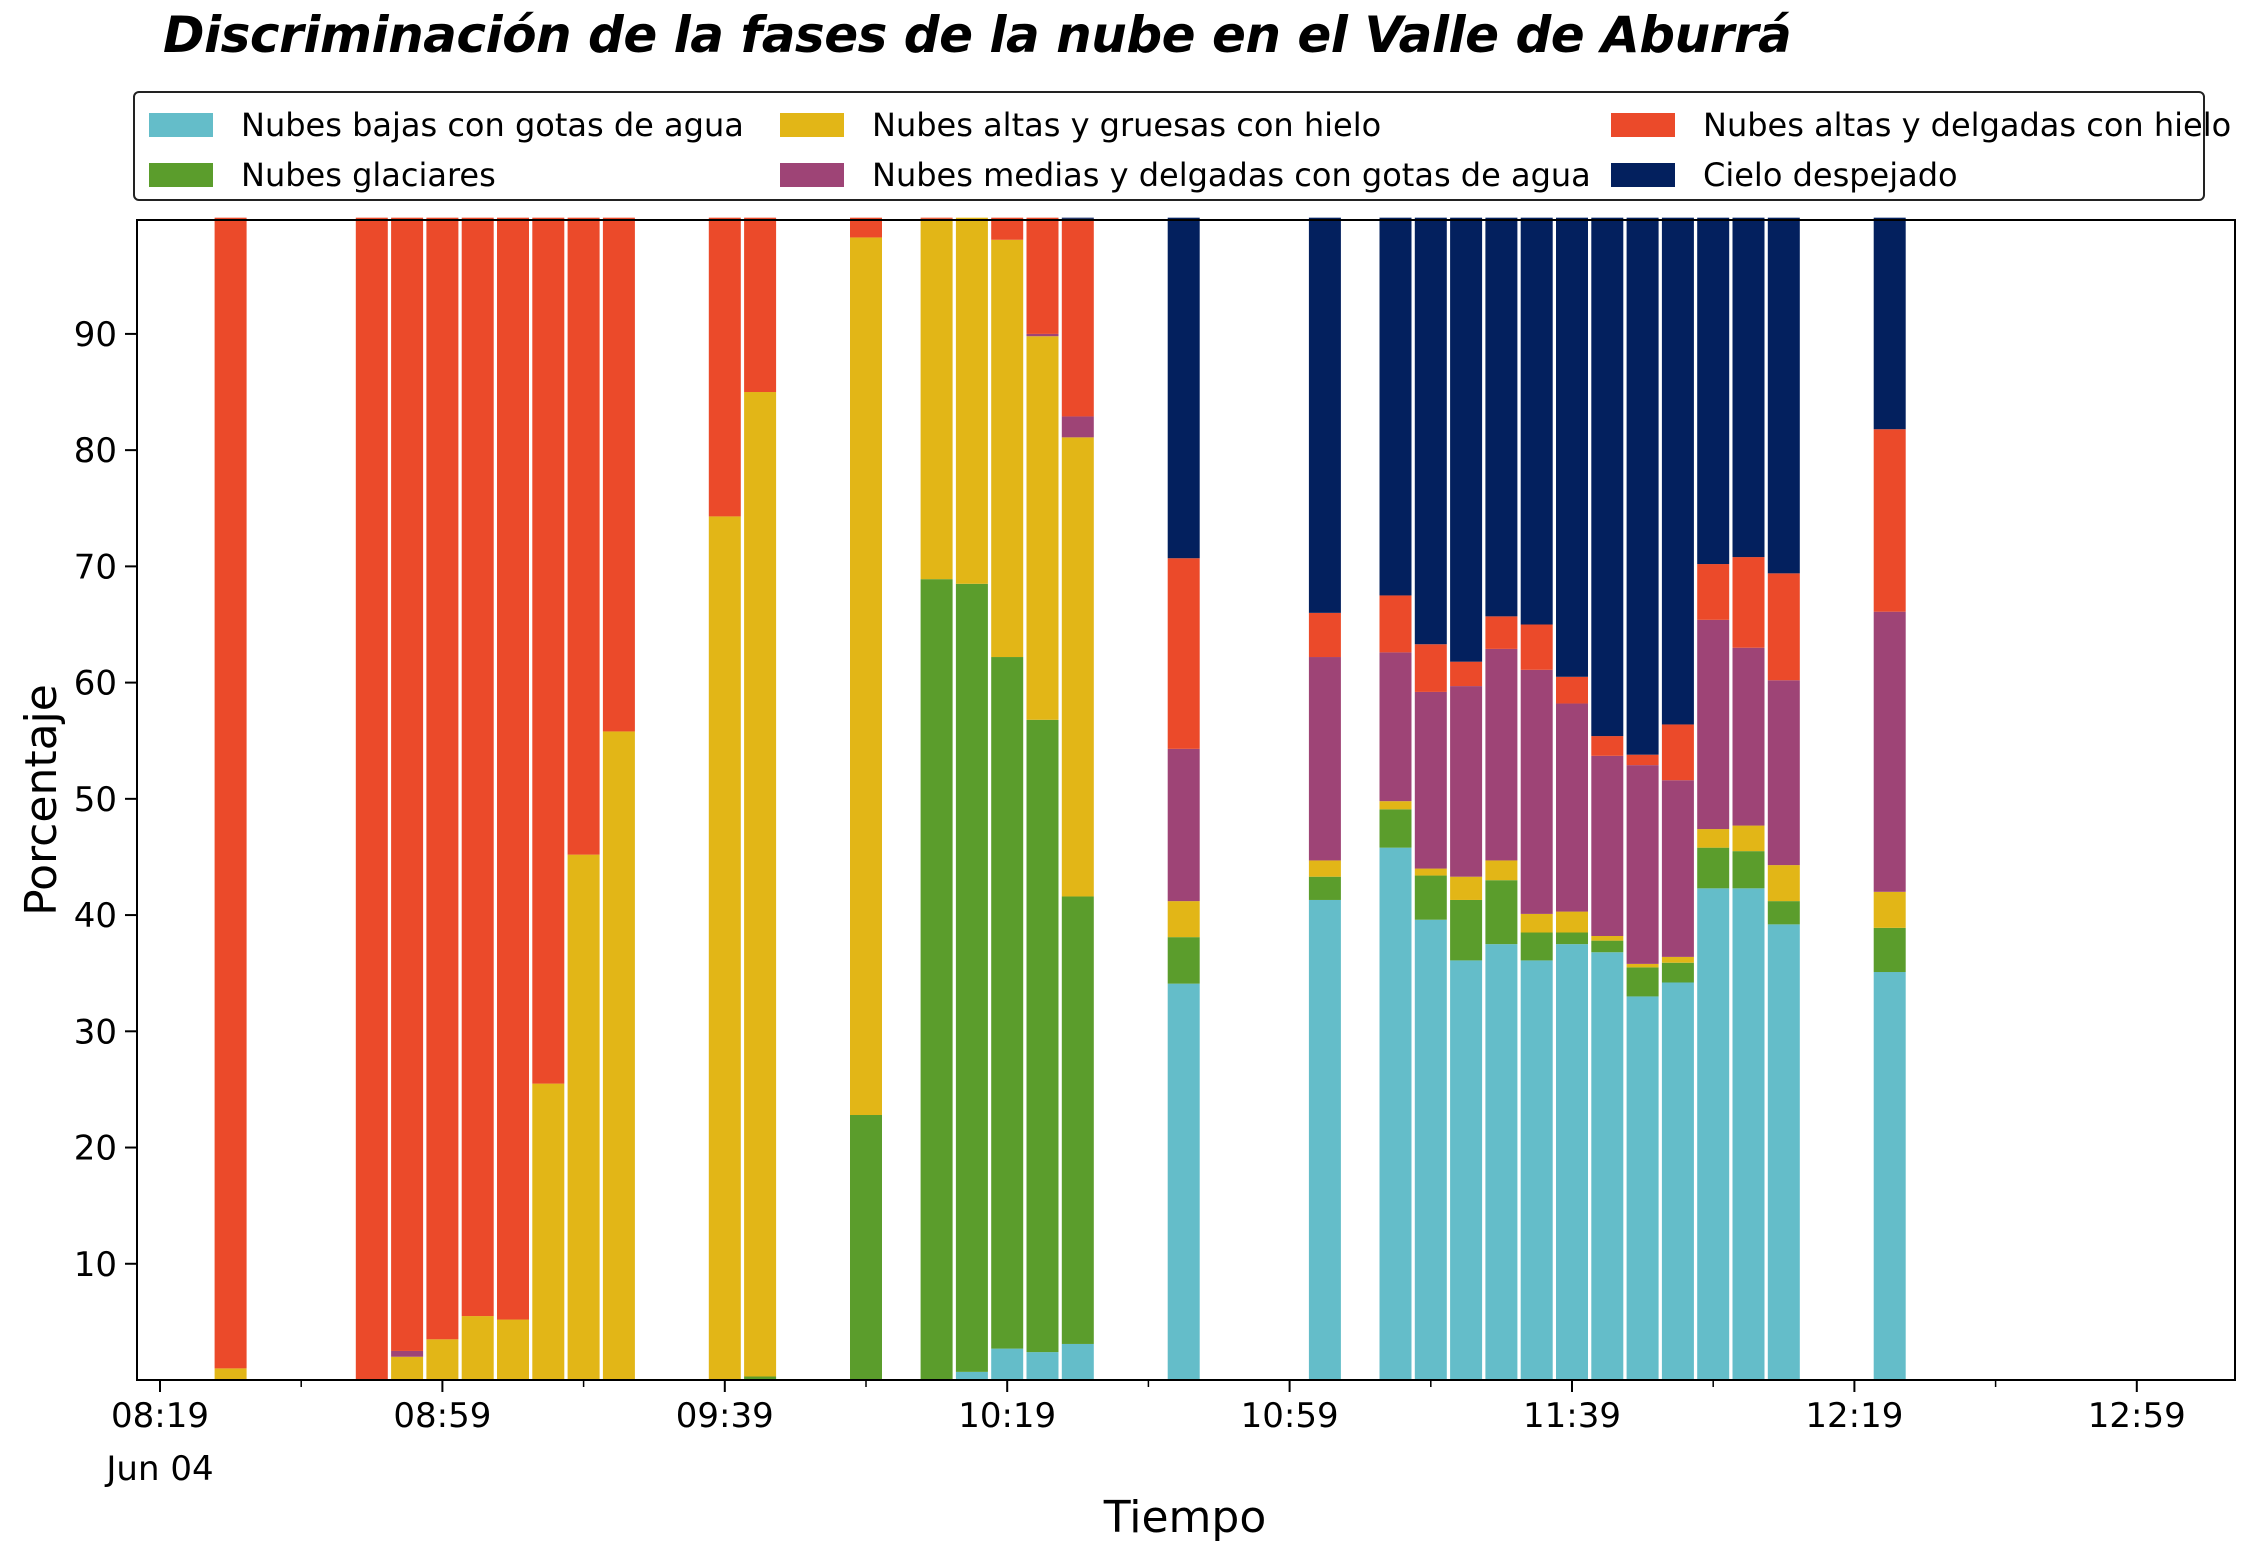  I want to click on bar-1024-nubes-glaciares, so click(1042, 1036).